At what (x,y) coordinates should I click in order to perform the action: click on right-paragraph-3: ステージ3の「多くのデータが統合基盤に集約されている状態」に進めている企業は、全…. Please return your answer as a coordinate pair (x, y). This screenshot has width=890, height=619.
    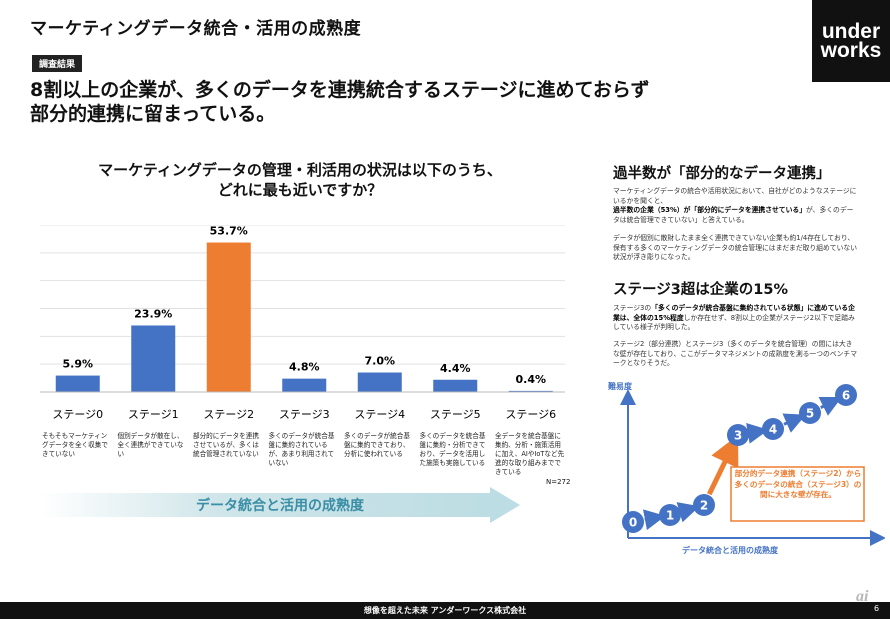
    Looking at the image, I should click on (735, 318).